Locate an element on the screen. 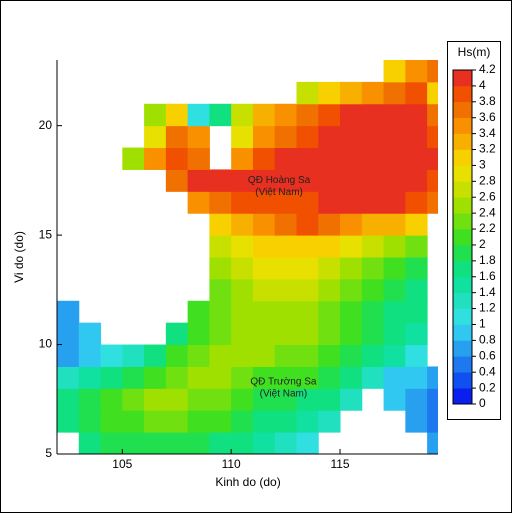  colorbar-label: 2.6 is located at coordinates (487, 196).